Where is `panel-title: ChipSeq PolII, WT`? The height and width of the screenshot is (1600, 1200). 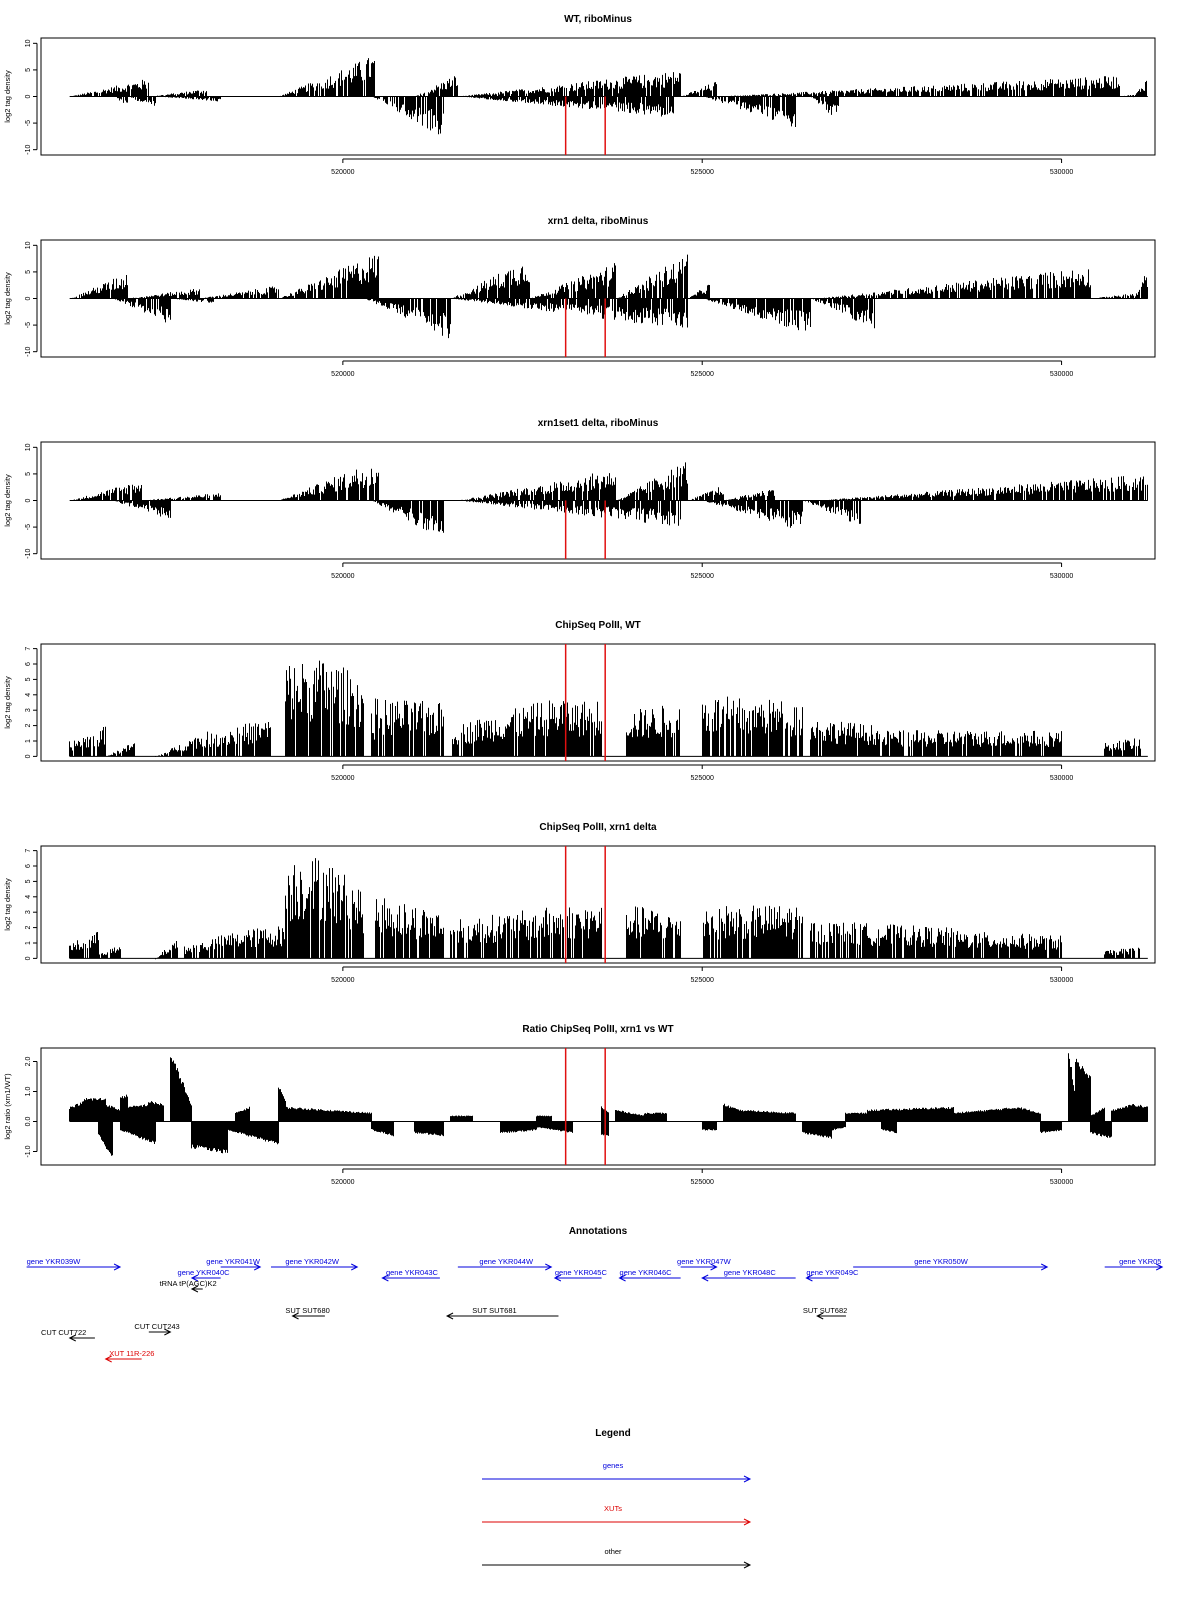
panel-title: ChipSeq PolII, WT is located at coordinates (598, 625).